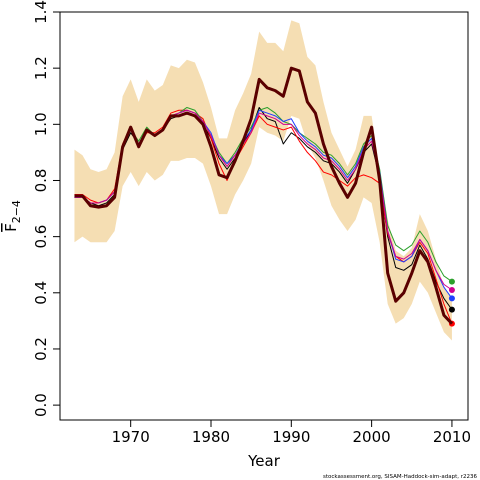  Describe the element at coordinates (264, 461) in the screenshot. I see `x-axis-label: Year` at that location.